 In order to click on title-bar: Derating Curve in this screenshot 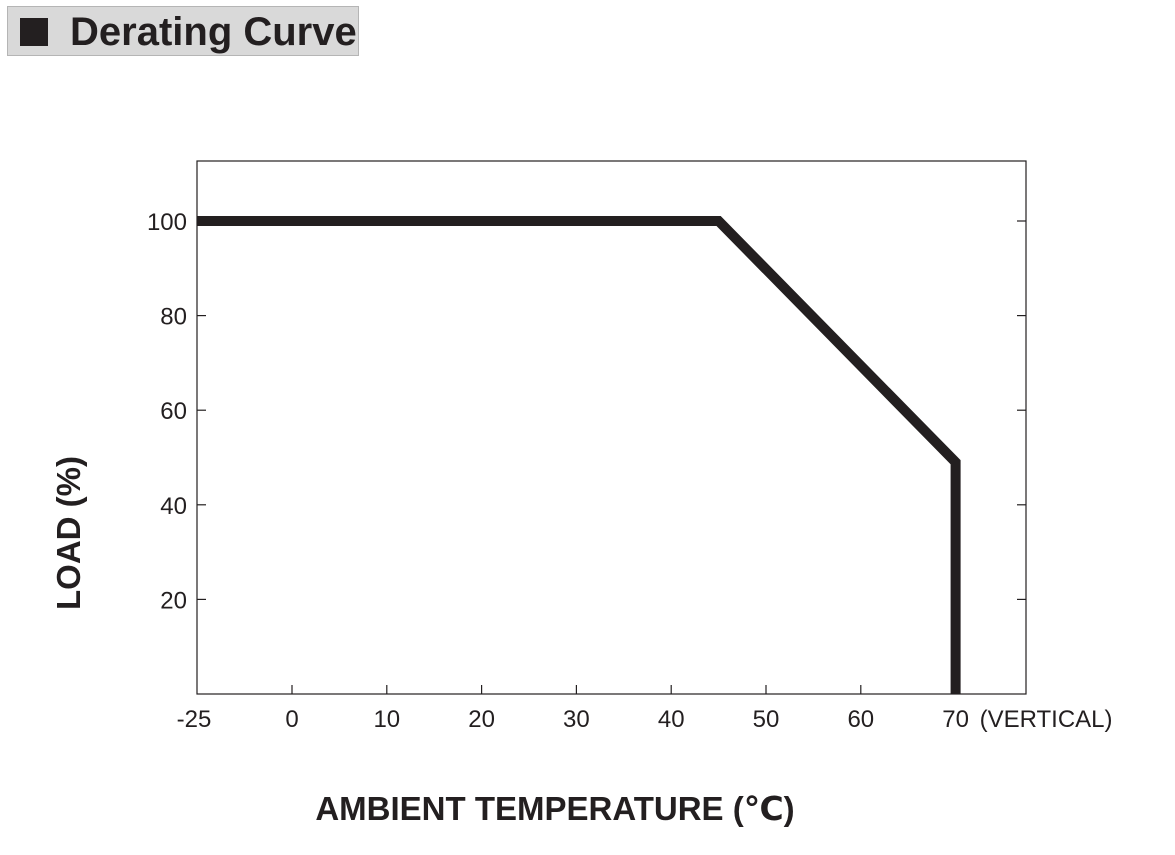, I will do `click(183, 31)`.